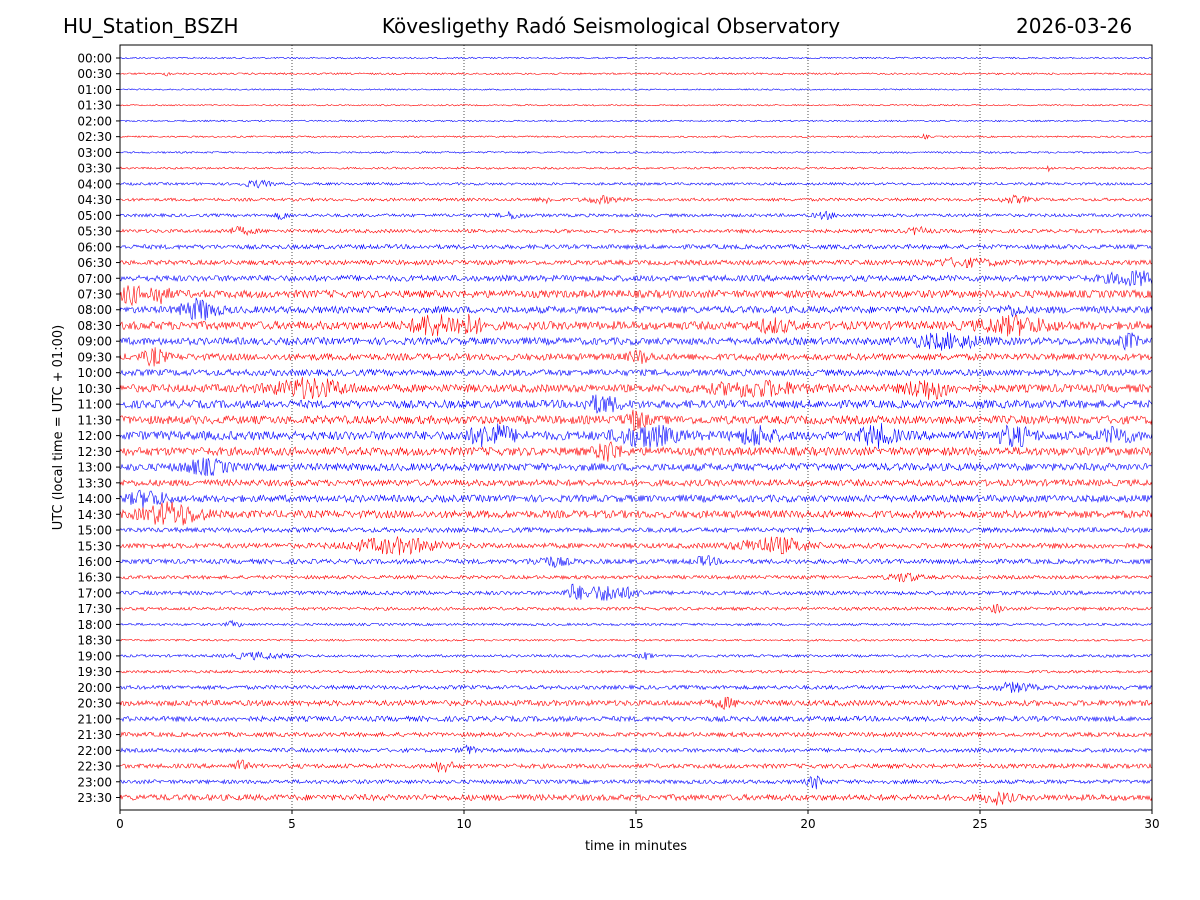  Describe the element at coordinates (638, 820) in the screenshot. I see `x-axis-ticks: 0 5 10 15 20 25 30` at that location.